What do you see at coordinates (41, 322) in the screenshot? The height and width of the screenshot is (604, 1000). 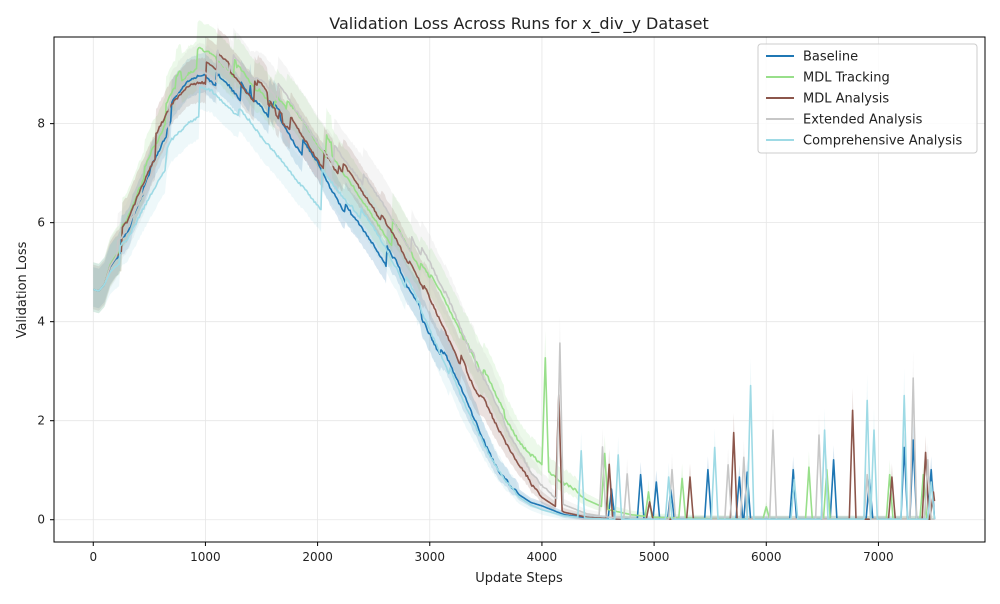 I see `y-tick-label: 4` at bounding box center [41, 322].